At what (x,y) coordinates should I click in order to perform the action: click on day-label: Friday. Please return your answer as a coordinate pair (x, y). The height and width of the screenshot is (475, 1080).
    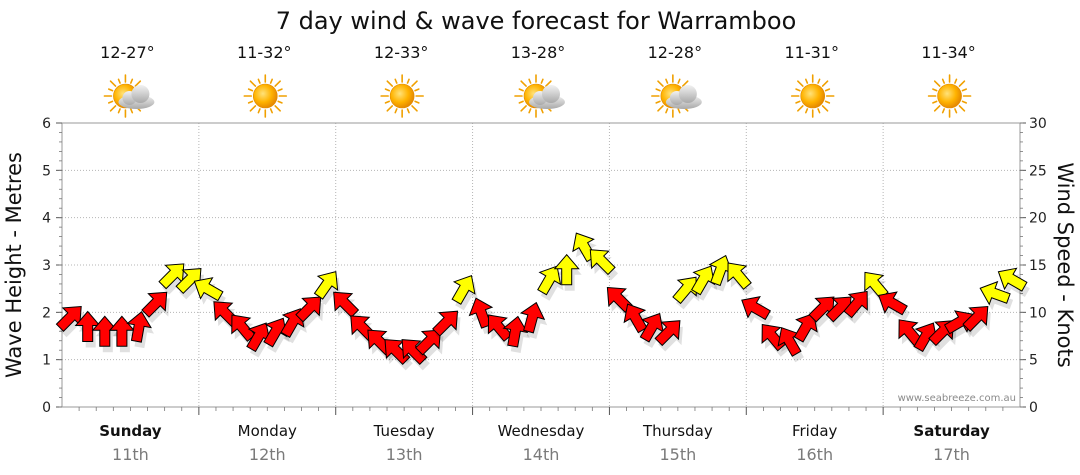
    Looking at the image, I should click on (815, 431).